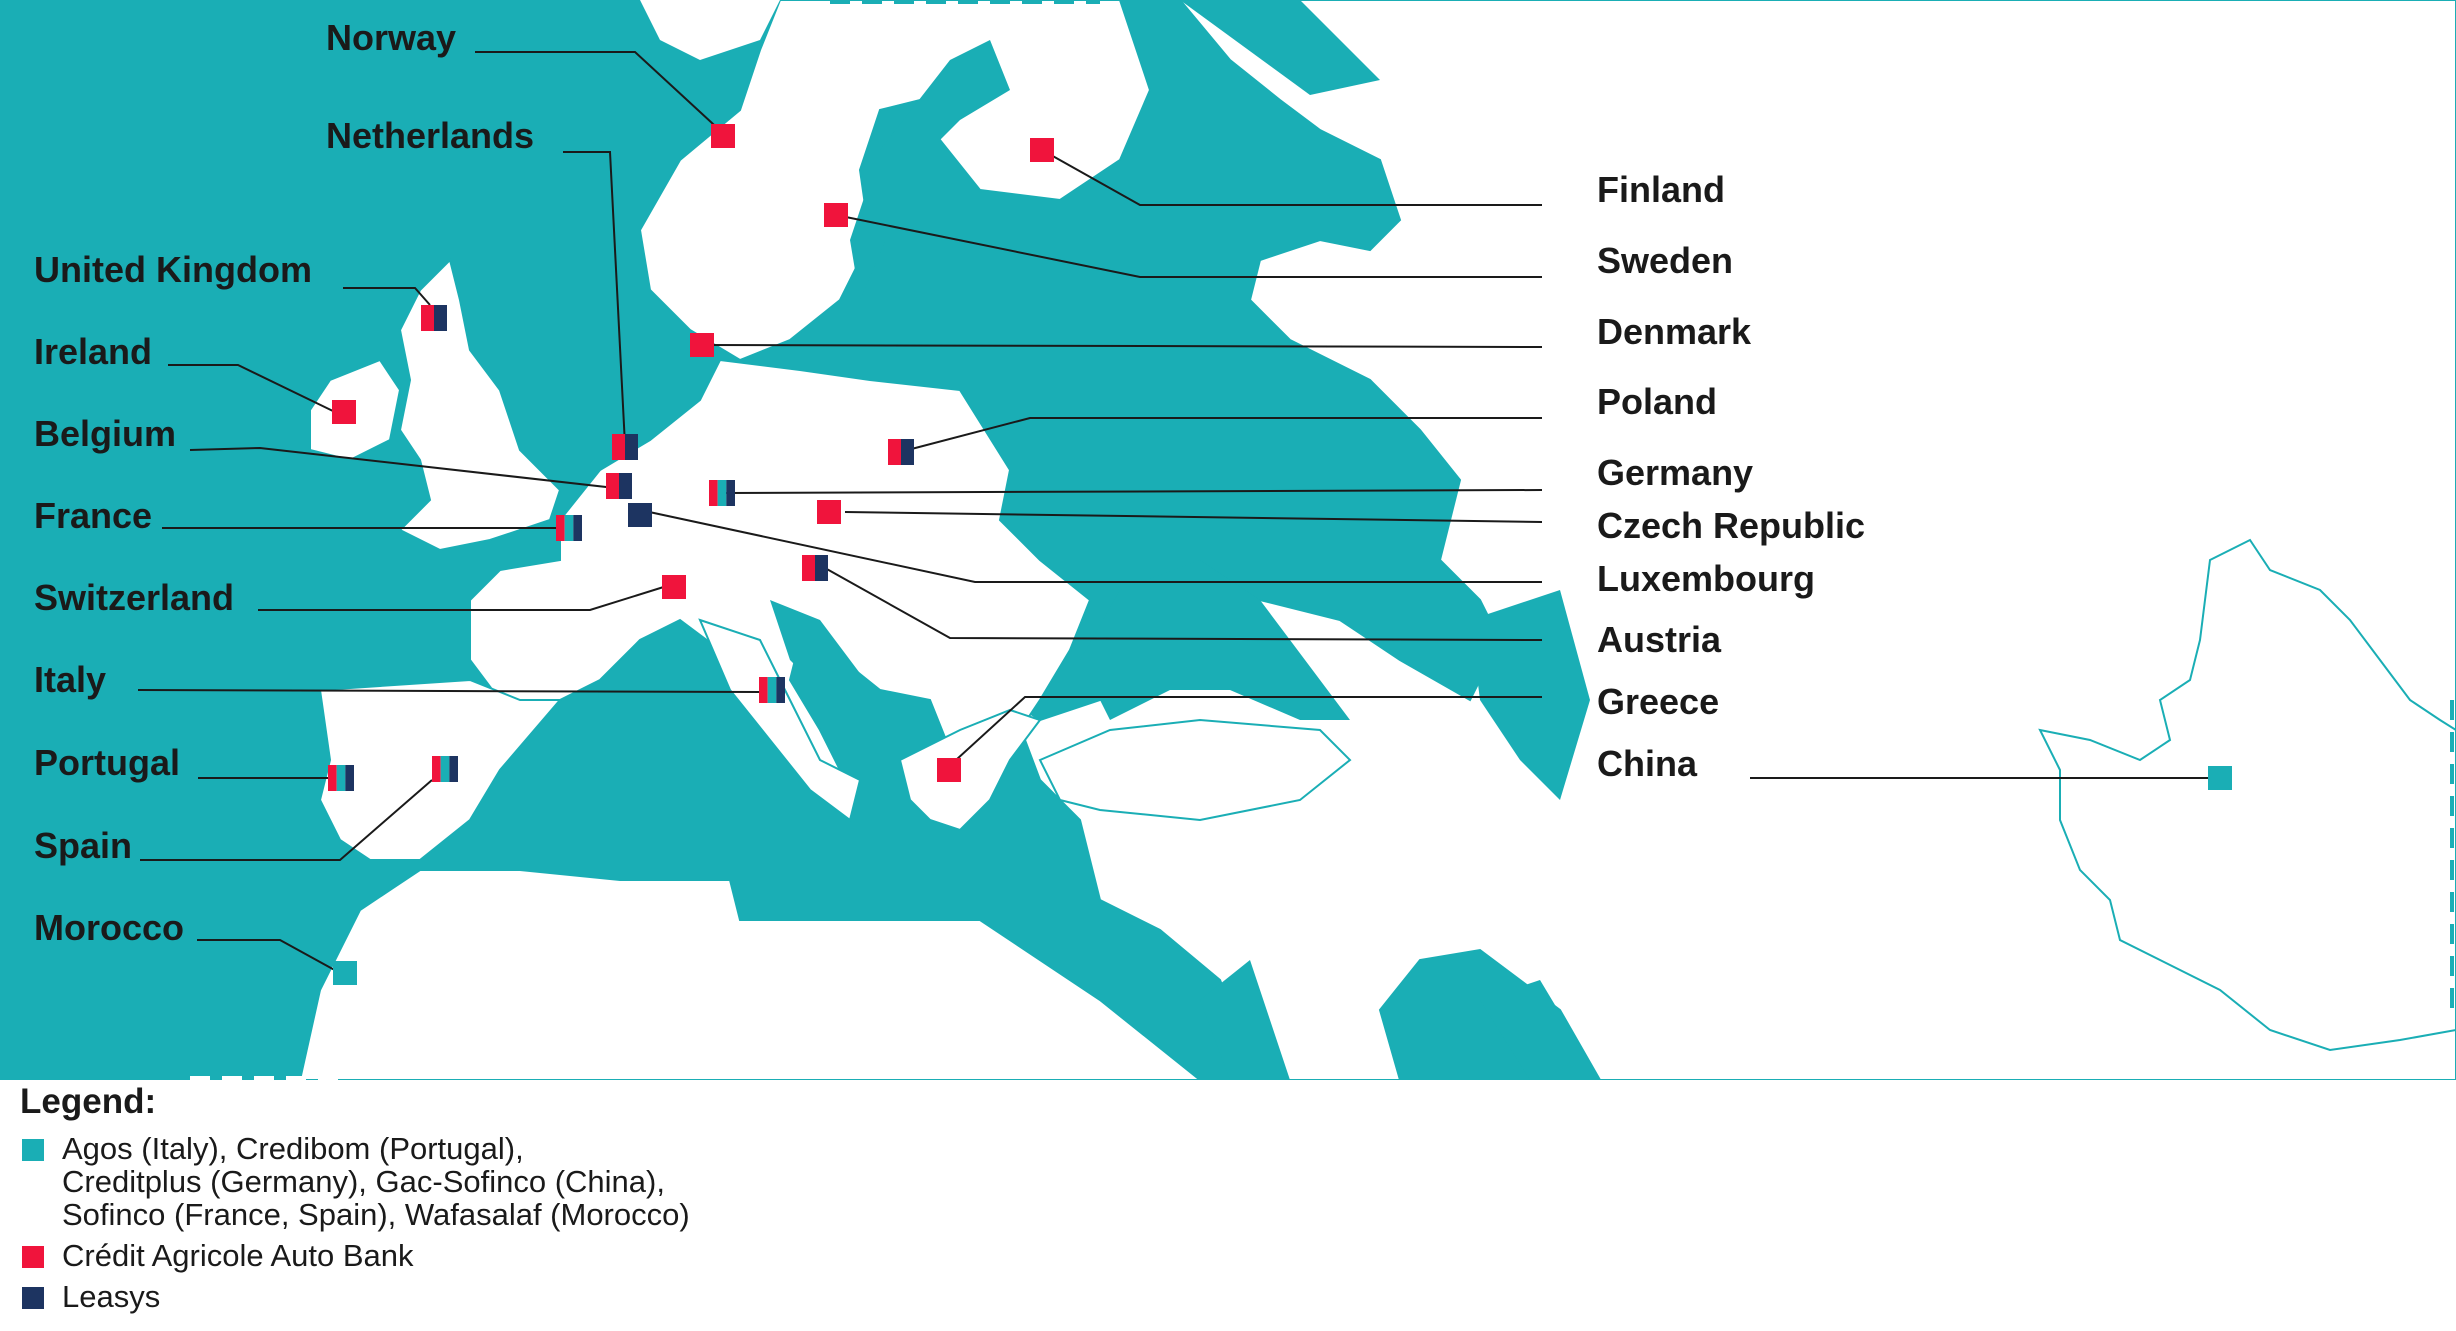  I want to click on leader-line-austria, so click(1183, 604).